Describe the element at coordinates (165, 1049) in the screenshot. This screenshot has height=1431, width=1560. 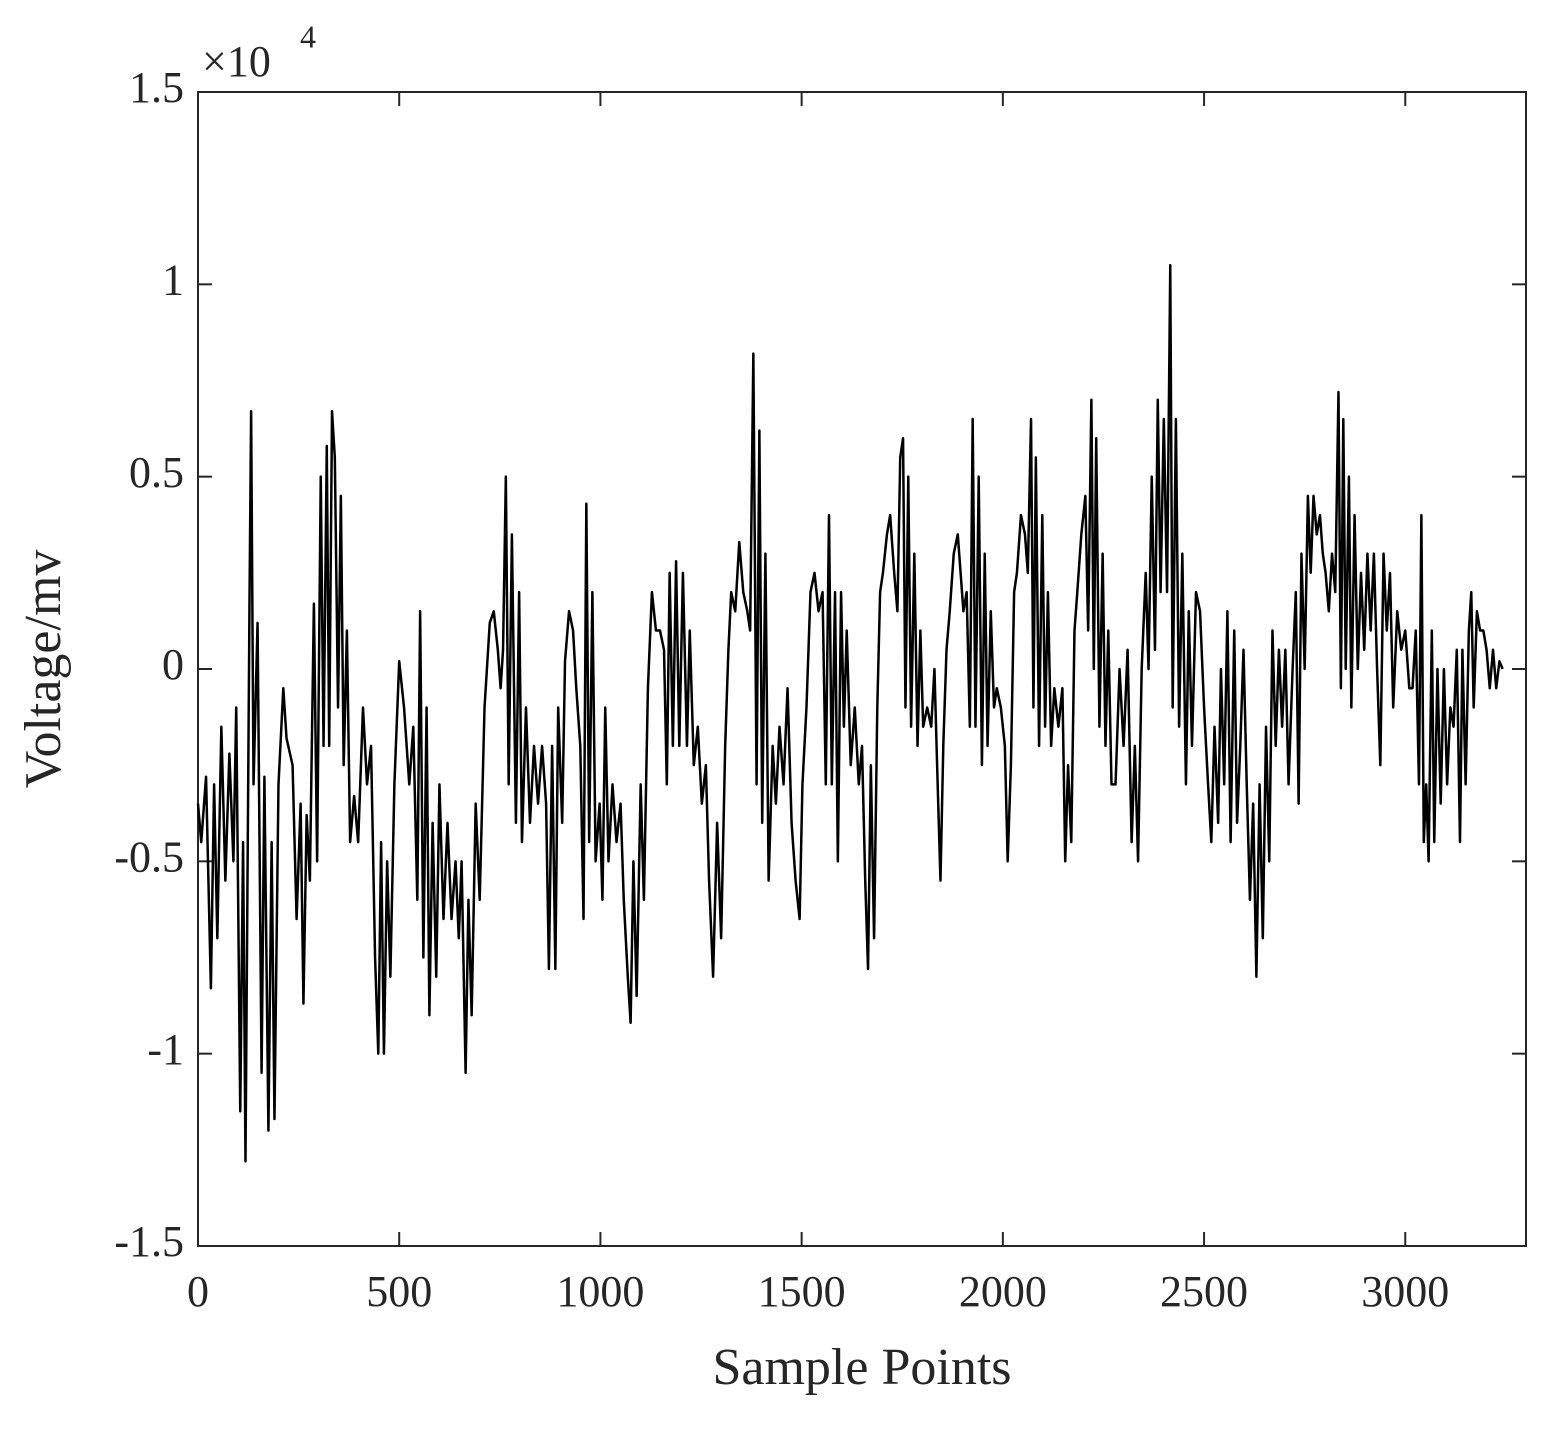
I see `y-tick-label: -1` at that location.